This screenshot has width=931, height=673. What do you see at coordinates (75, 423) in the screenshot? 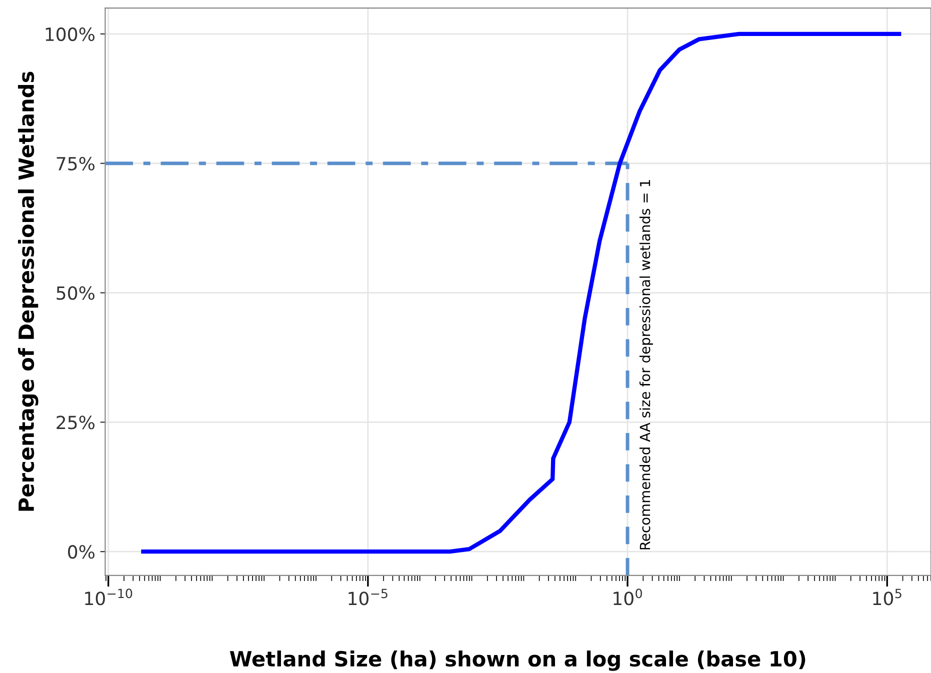
I see `y-tick-label: 25%` at bounding box center [75, 423].